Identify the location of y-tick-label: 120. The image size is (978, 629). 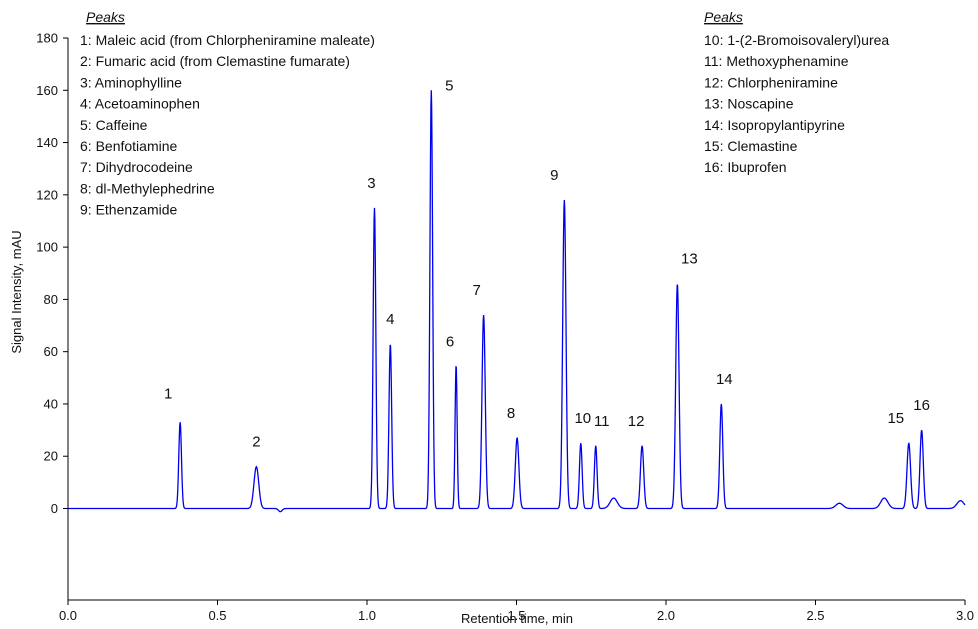
(47, 194).